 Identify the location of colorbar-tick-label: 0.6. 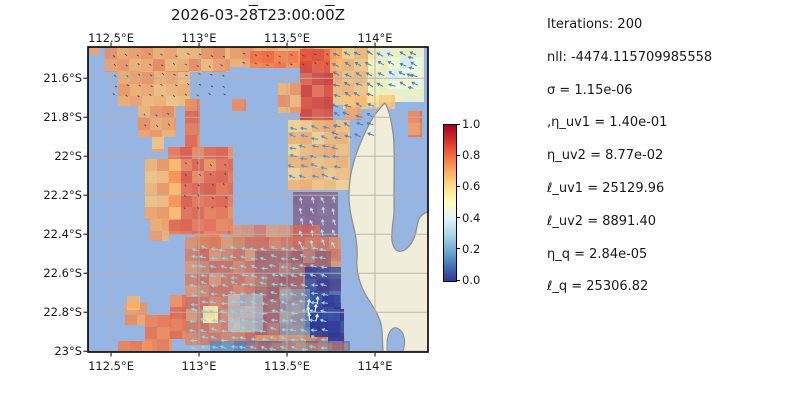
(471, 186).